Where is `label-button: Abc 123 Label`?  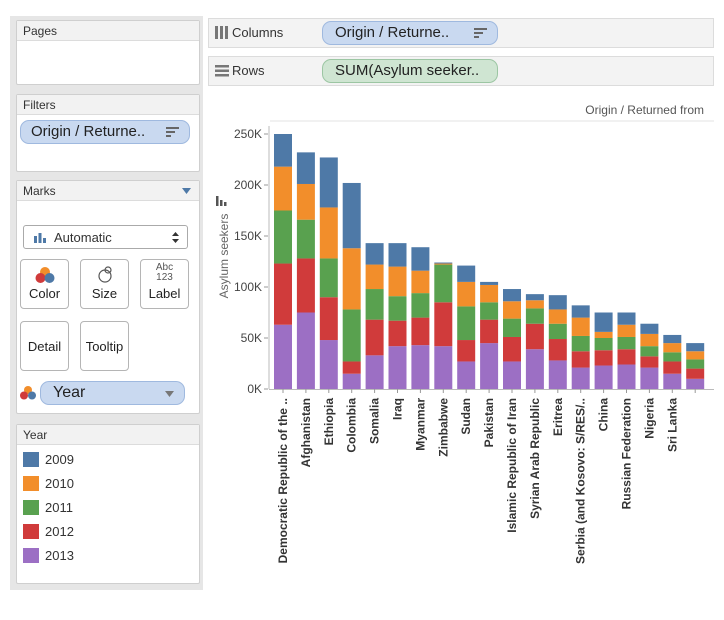 label-button: Abc 123 Label is located at coordinates (164, 284).